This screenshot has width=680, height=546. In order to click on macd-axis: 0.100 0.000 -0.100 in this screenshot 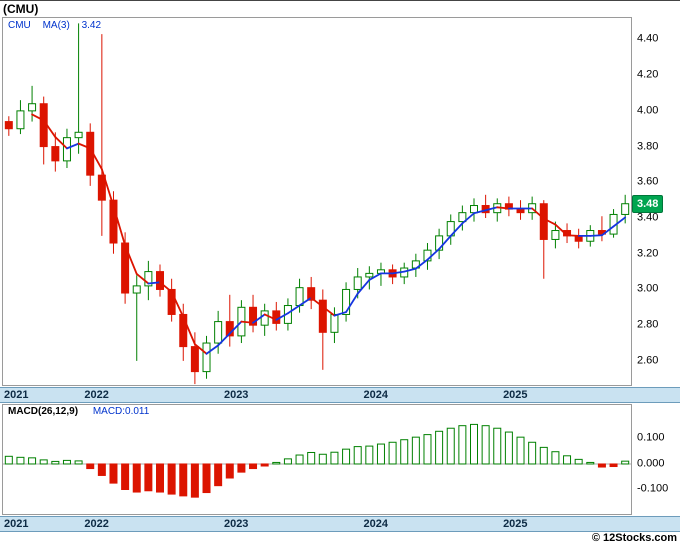, I will do `click(656, 459)`.